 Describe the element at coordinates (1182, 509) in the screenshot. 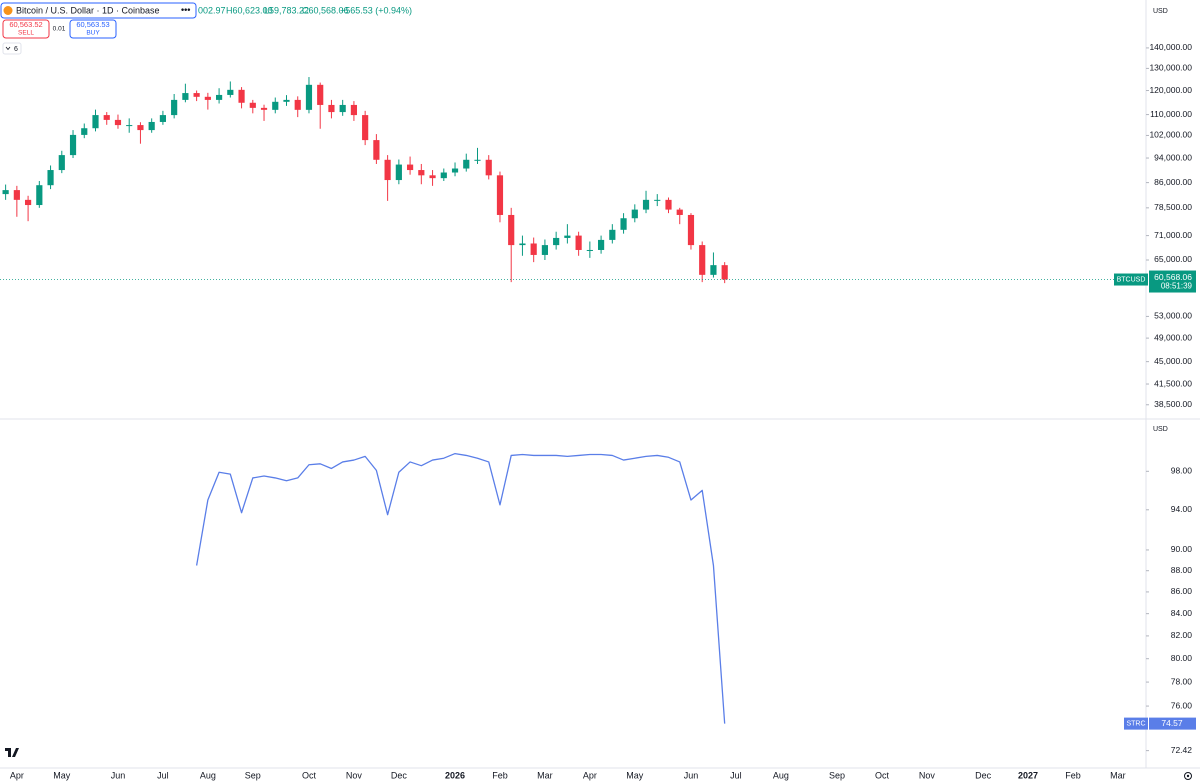

I see `y-tick-label: 94.00` at that location.